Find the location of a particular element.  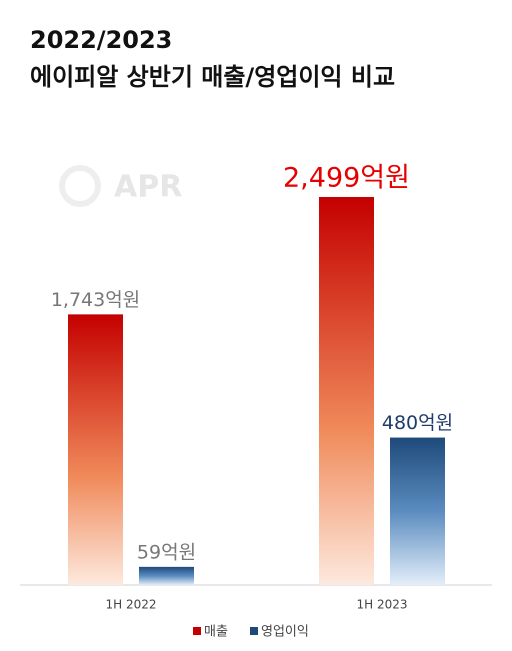

watermark-logo is located at coordinates (80, 186).